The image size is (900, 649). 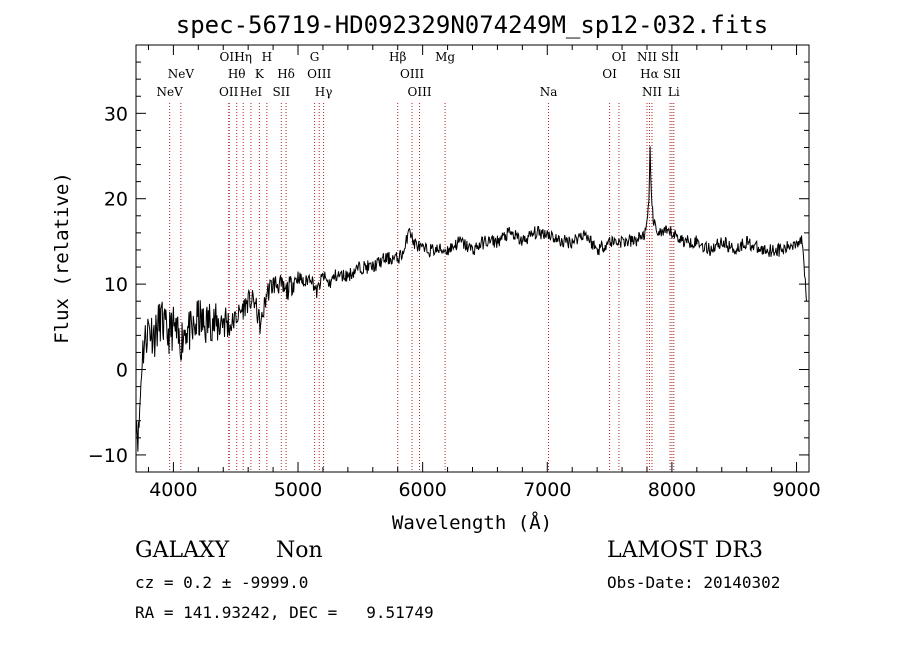 I want to click on x-tick-label-8000: 8000, so click(x=672, y=490).